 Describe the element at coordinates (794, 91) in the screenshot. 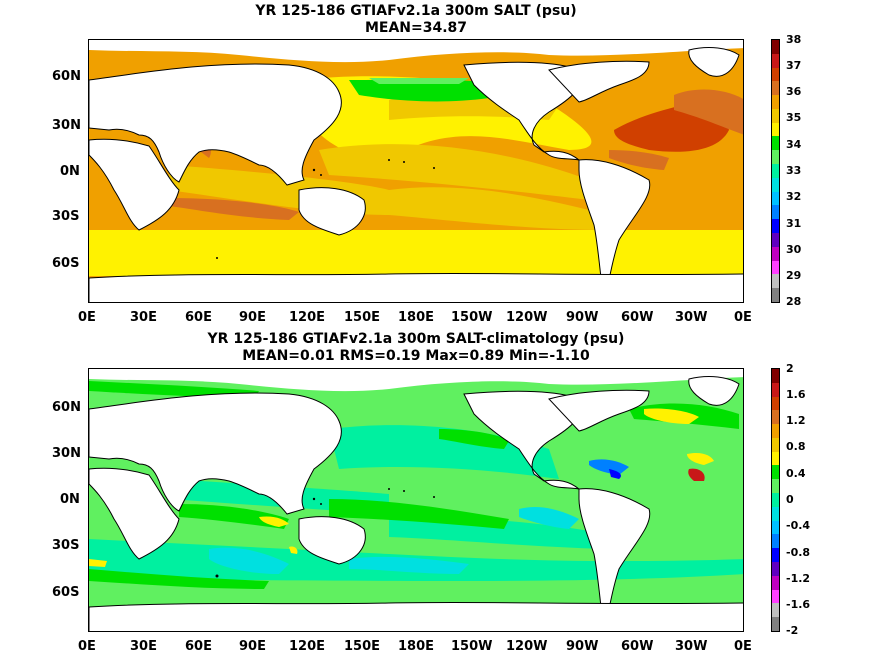

I see `colorbar-label: 36` at that location.